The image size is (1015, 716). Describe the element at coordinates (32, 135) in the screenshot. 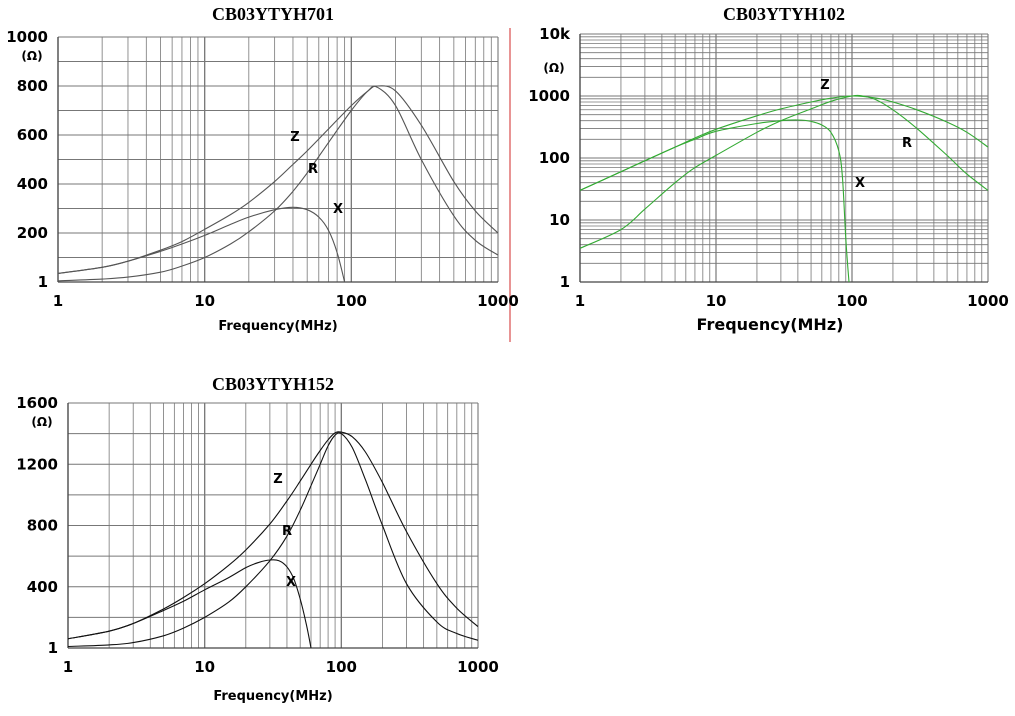

I see `y-tick-label: 600` at that location.